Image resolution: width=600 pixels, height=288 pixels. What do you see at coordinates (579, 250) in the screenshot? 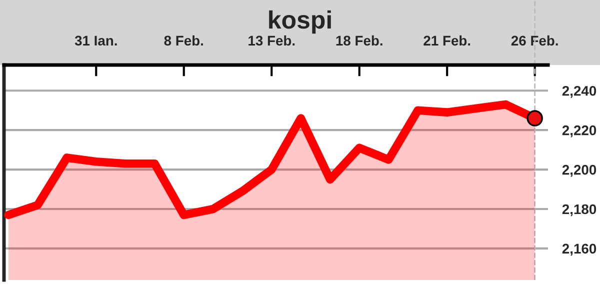
I see `y-tick-label: 2,160` at bounding box center [579, 250].